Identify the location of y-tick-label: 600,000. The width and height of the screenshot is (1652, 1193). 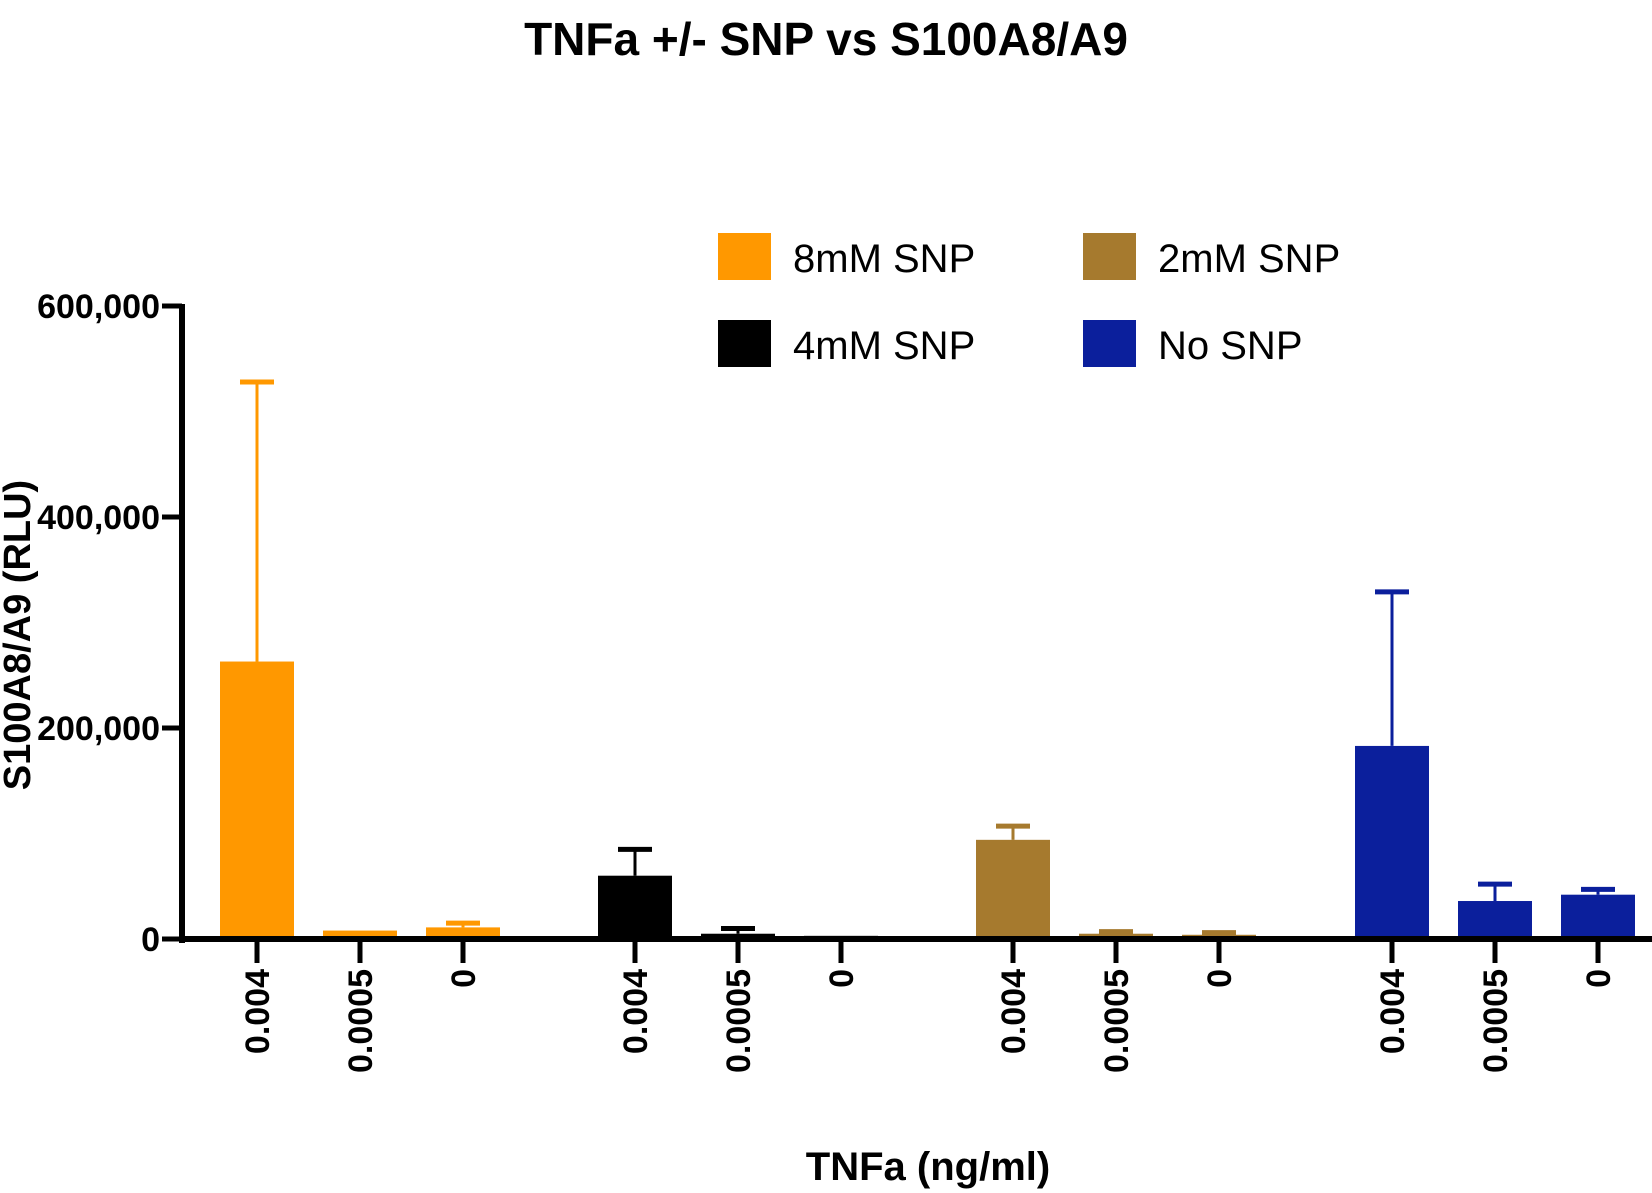
(98, 307).